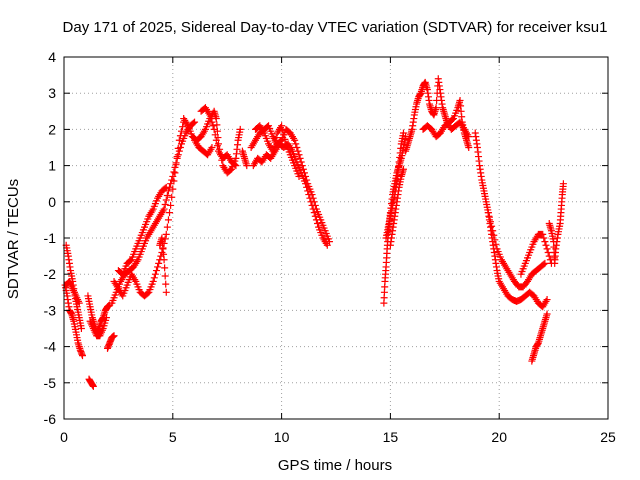  What do you see at coordinates (391, 437) in the screenshot?
I see `x-tick-label: 15` at bounding box center [391, 437].